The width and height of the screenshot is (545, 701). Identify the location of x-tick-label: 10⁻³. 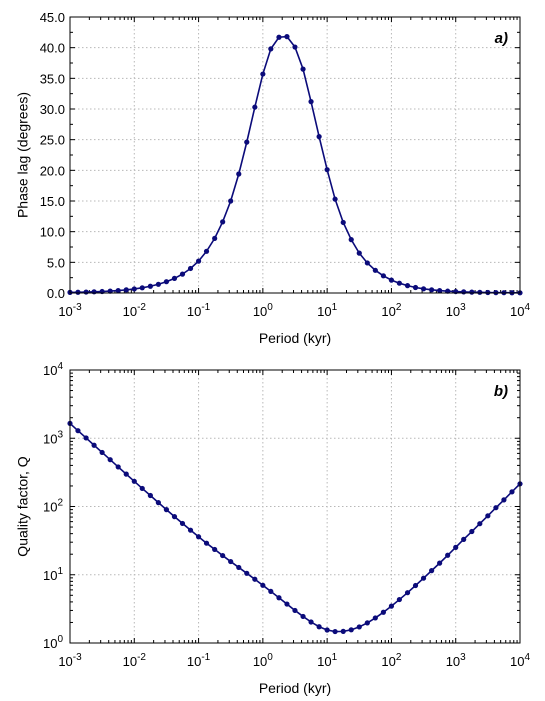
(70, 310).